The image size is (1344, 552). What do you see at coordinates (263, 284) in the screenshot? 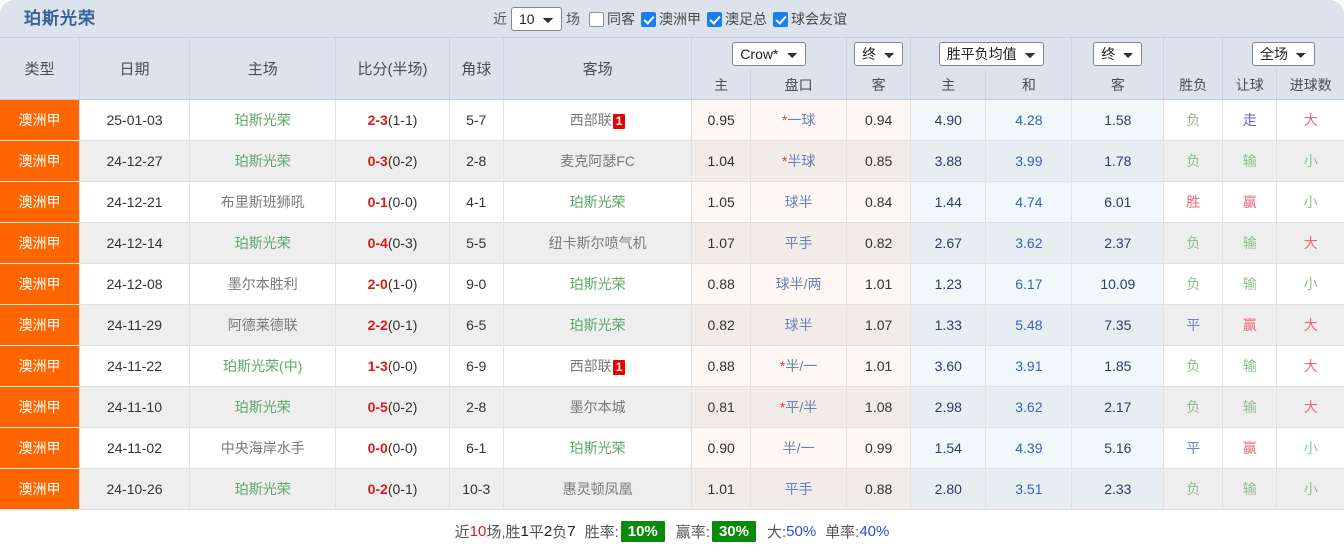
I see `home-team-name: 墨尔本胜利` at bounding box center [263, 284].